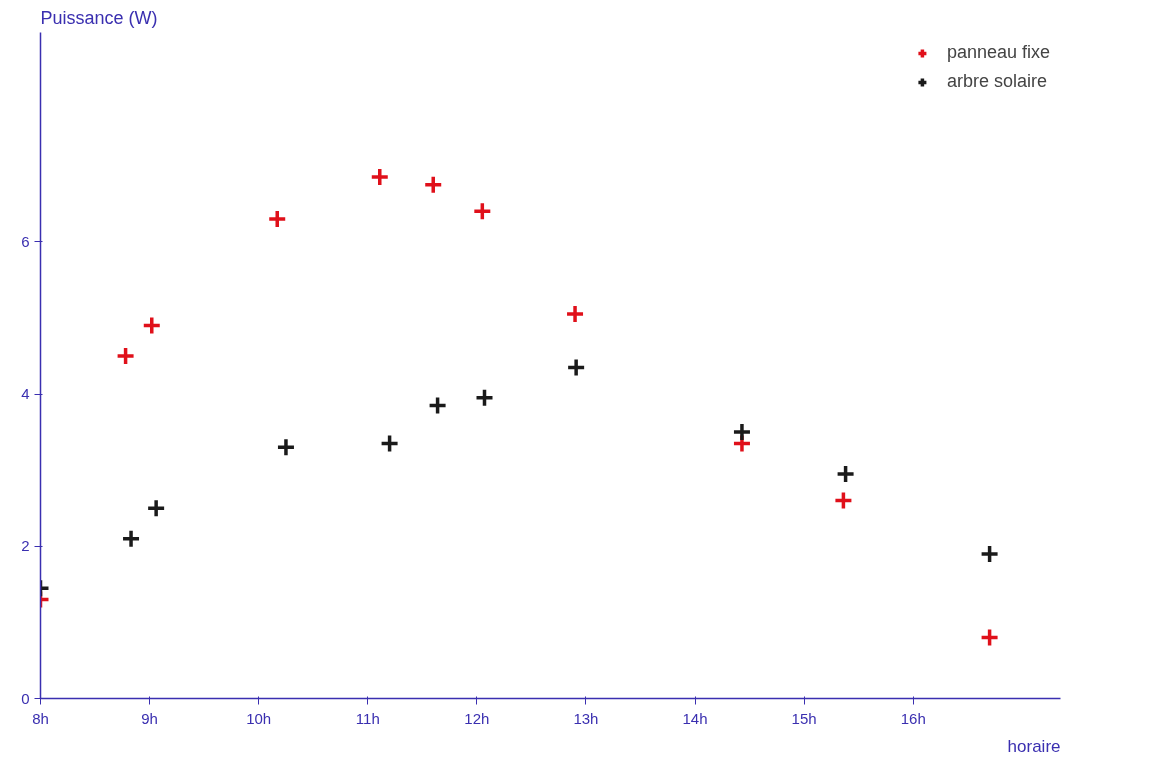 This screenshot has height=773, width=1151. Describe the element at coordinates (40, 718) in the screenshot. I see `x-tick-label: 8h` at that location.